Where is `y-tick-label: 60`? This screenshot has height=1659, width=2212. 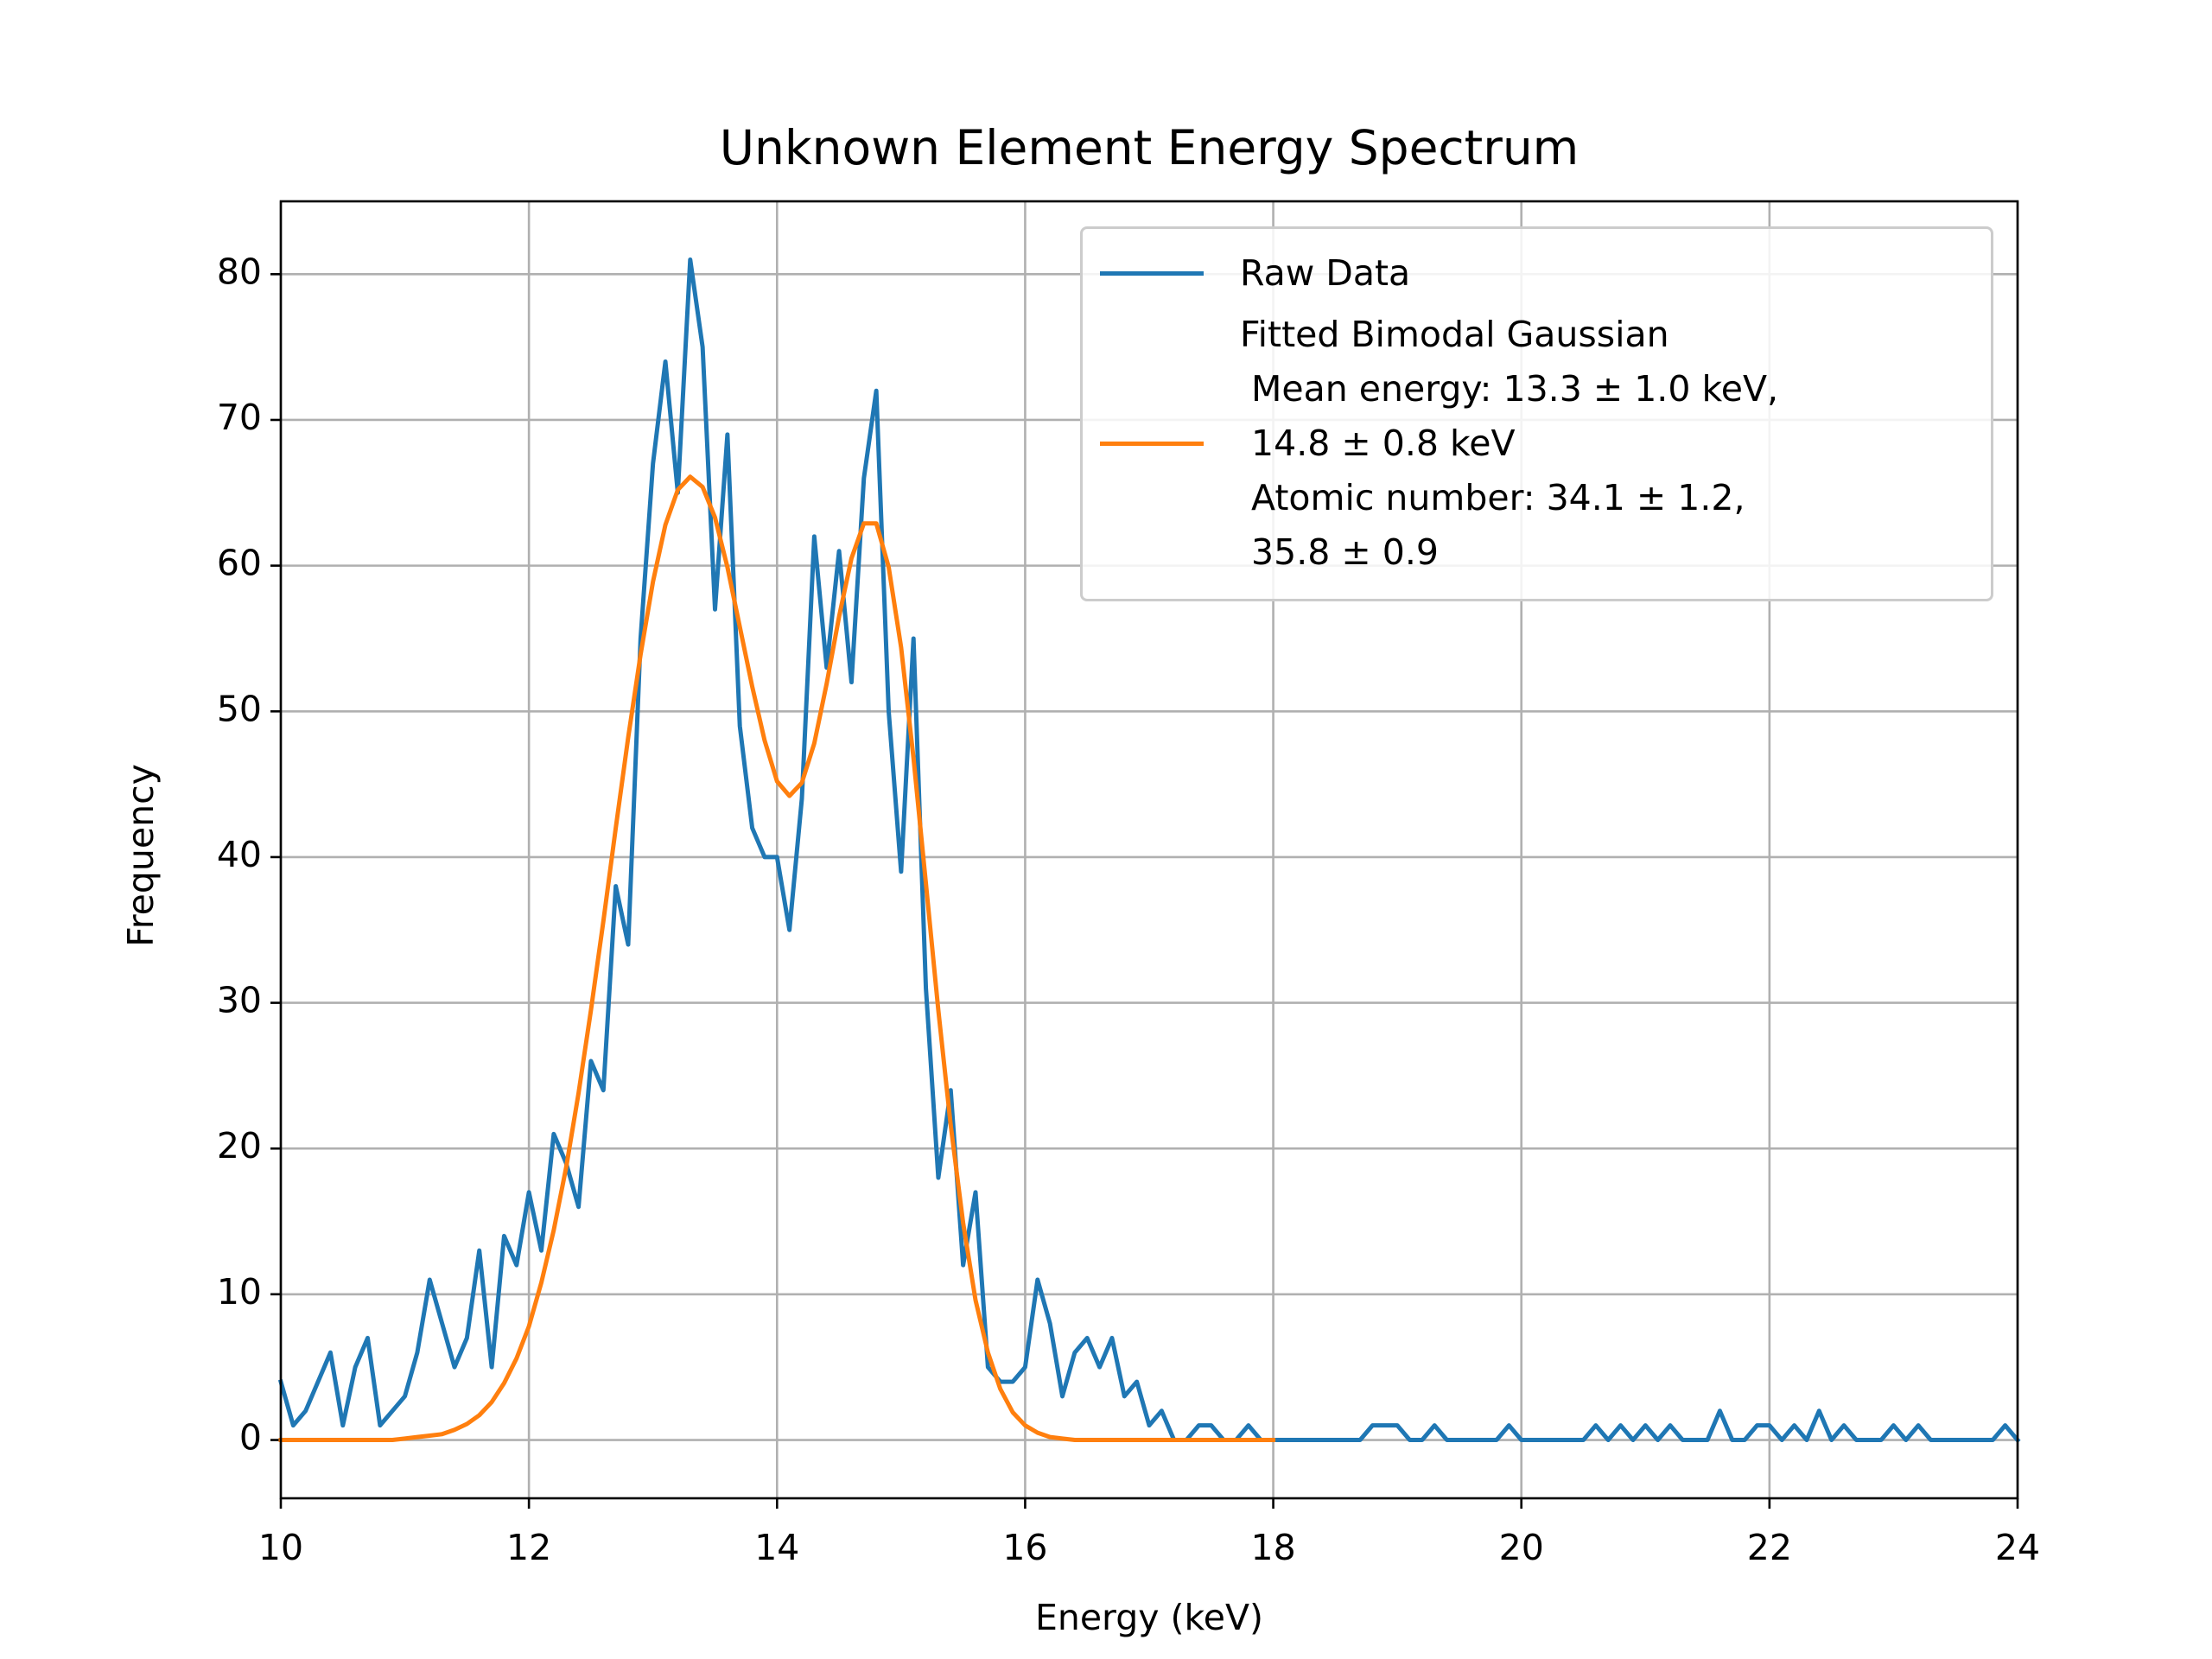 y-tick-label: 60 is located at coordinates (239, 563).